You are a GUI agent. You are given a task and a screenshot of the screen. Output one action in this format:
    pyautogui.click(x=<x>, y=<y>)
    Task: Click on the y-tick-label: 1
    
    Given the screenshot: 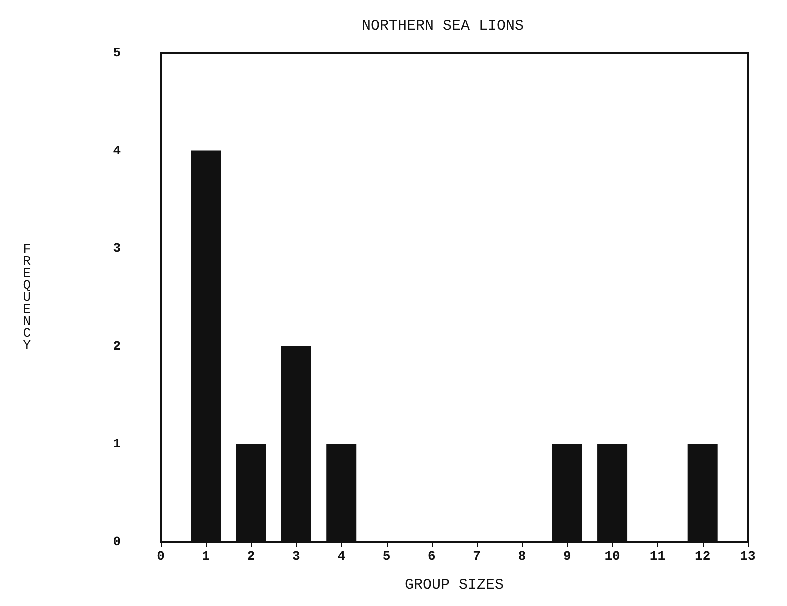 What is the action you would take?
    pyautogui.click(x=117, y=444)
    